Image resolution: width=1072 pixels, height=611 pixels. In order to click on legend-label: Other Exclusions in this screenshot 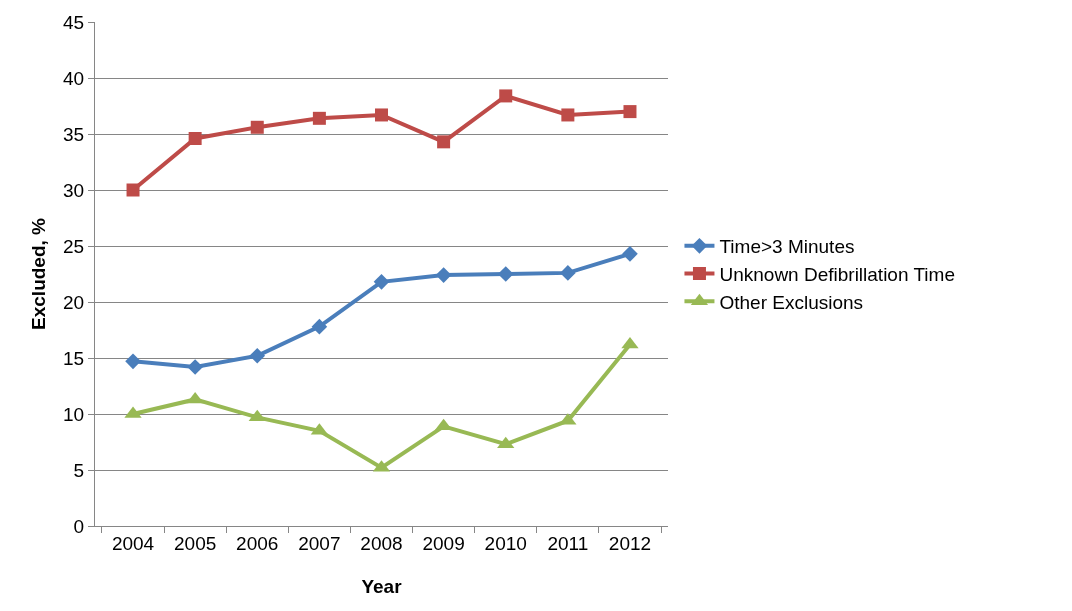, I will do `click(791, 302)`.